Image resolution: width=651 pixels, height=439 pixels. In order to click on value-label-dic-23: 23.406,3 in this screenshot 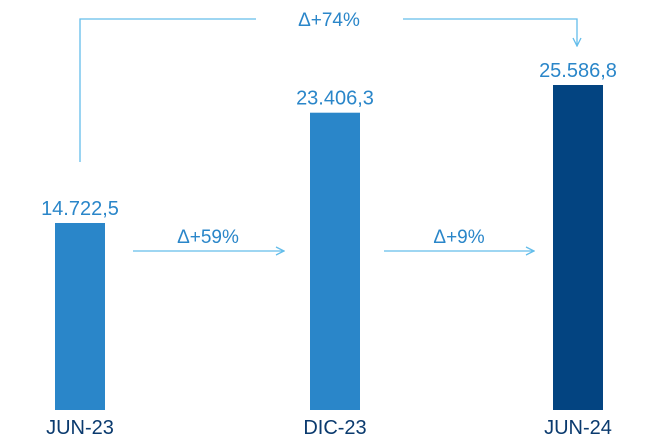, I will do `click(335, 99)`.